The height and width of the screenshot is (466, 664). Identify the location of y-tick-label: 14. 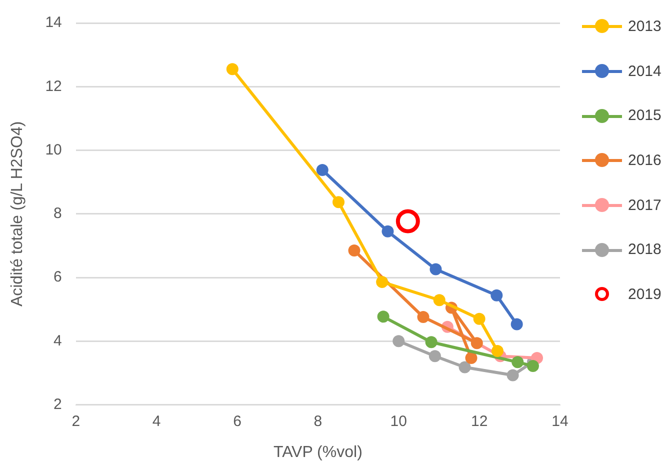
(53, 23).